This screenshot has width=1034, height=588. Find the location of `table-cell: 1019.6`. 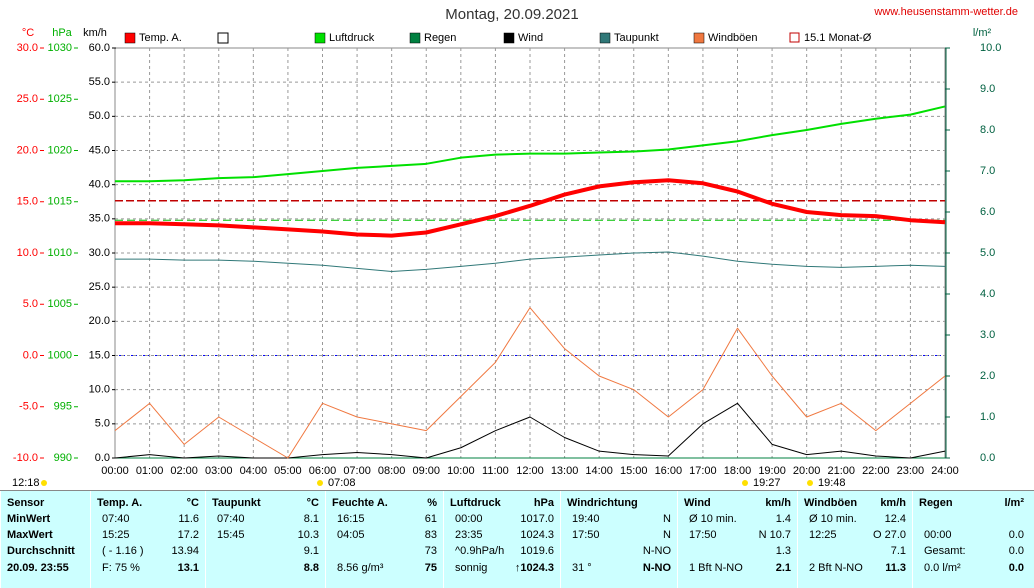

table-cell: 1019.6 is located at coordinates (537, 551).